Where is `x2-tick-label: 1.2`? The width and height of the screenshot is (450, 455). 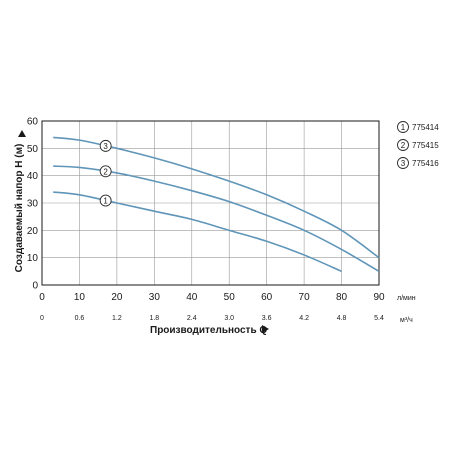
x2-tick-label: 1.2 is located at coordinates (117, 318).